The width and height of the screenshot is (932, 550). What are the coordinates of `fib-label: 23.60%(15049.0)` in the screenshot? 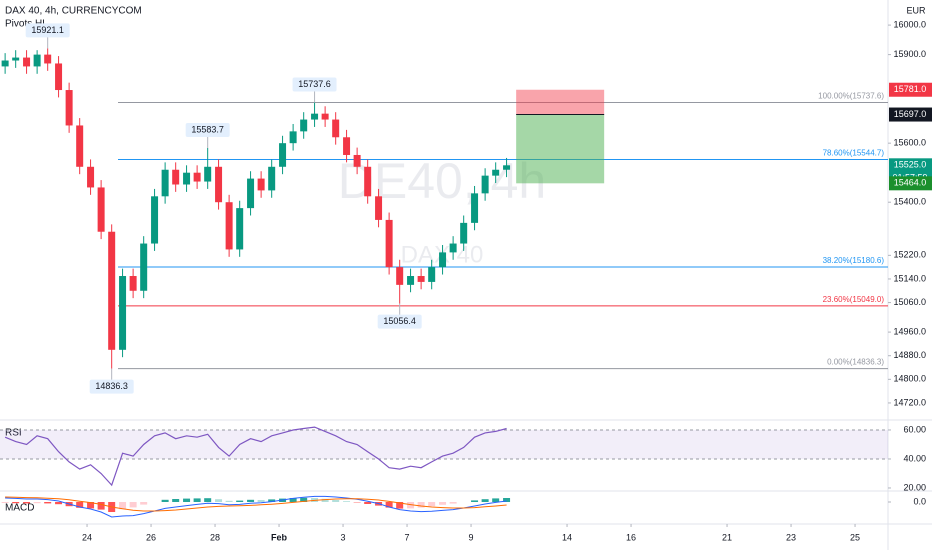 It's located at (854, 299).